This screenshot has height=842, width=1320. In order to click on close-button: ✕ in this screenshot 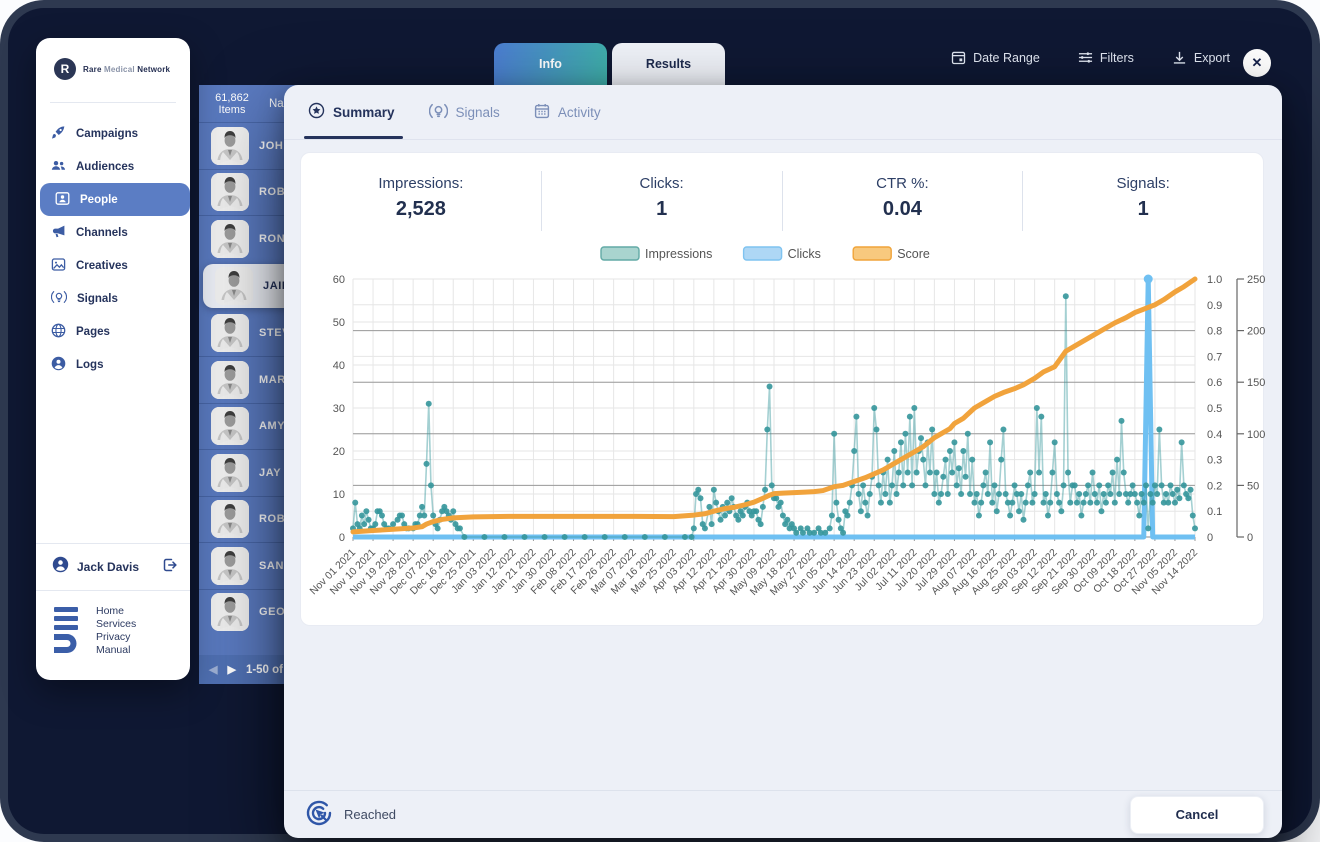, I will do `click(1257, 63)`.